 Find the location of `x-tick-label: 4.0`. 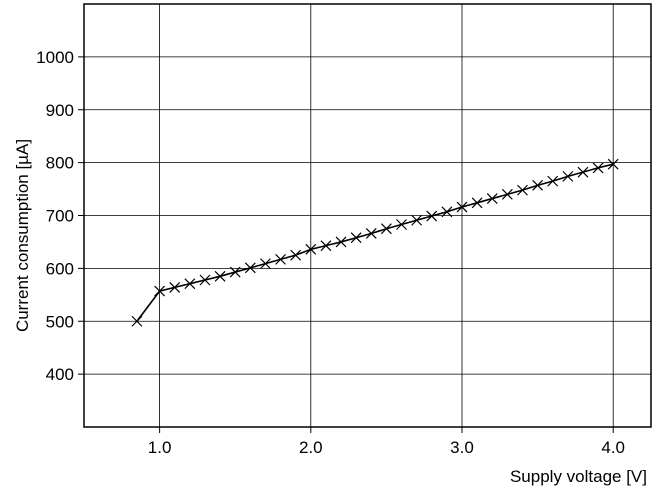

x-tick-label: 4.0 is located at coordinates (613, 447).